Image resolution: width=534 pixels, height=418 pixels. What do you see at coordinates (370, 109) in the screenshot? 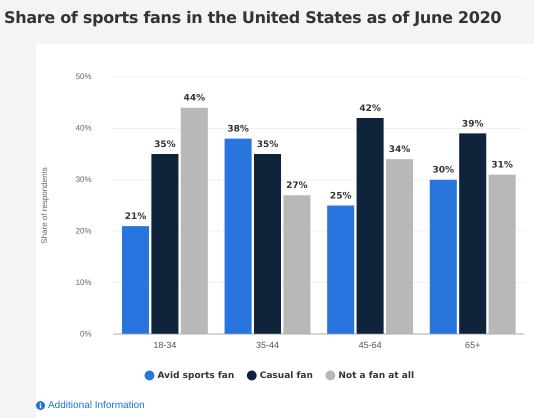
I see `data-label: 42%` at bounding box center [370, 109].